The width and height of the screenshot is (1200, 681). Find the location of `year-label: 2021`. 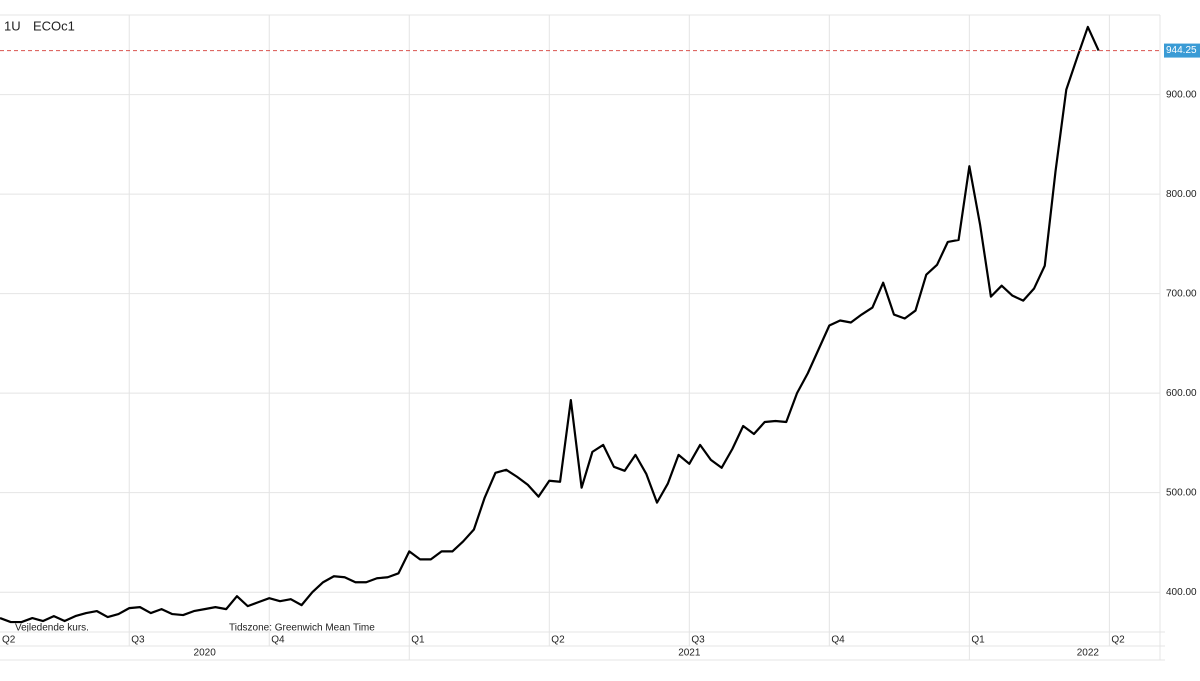

year-label: 2021 is located at coordinates (689, 653).